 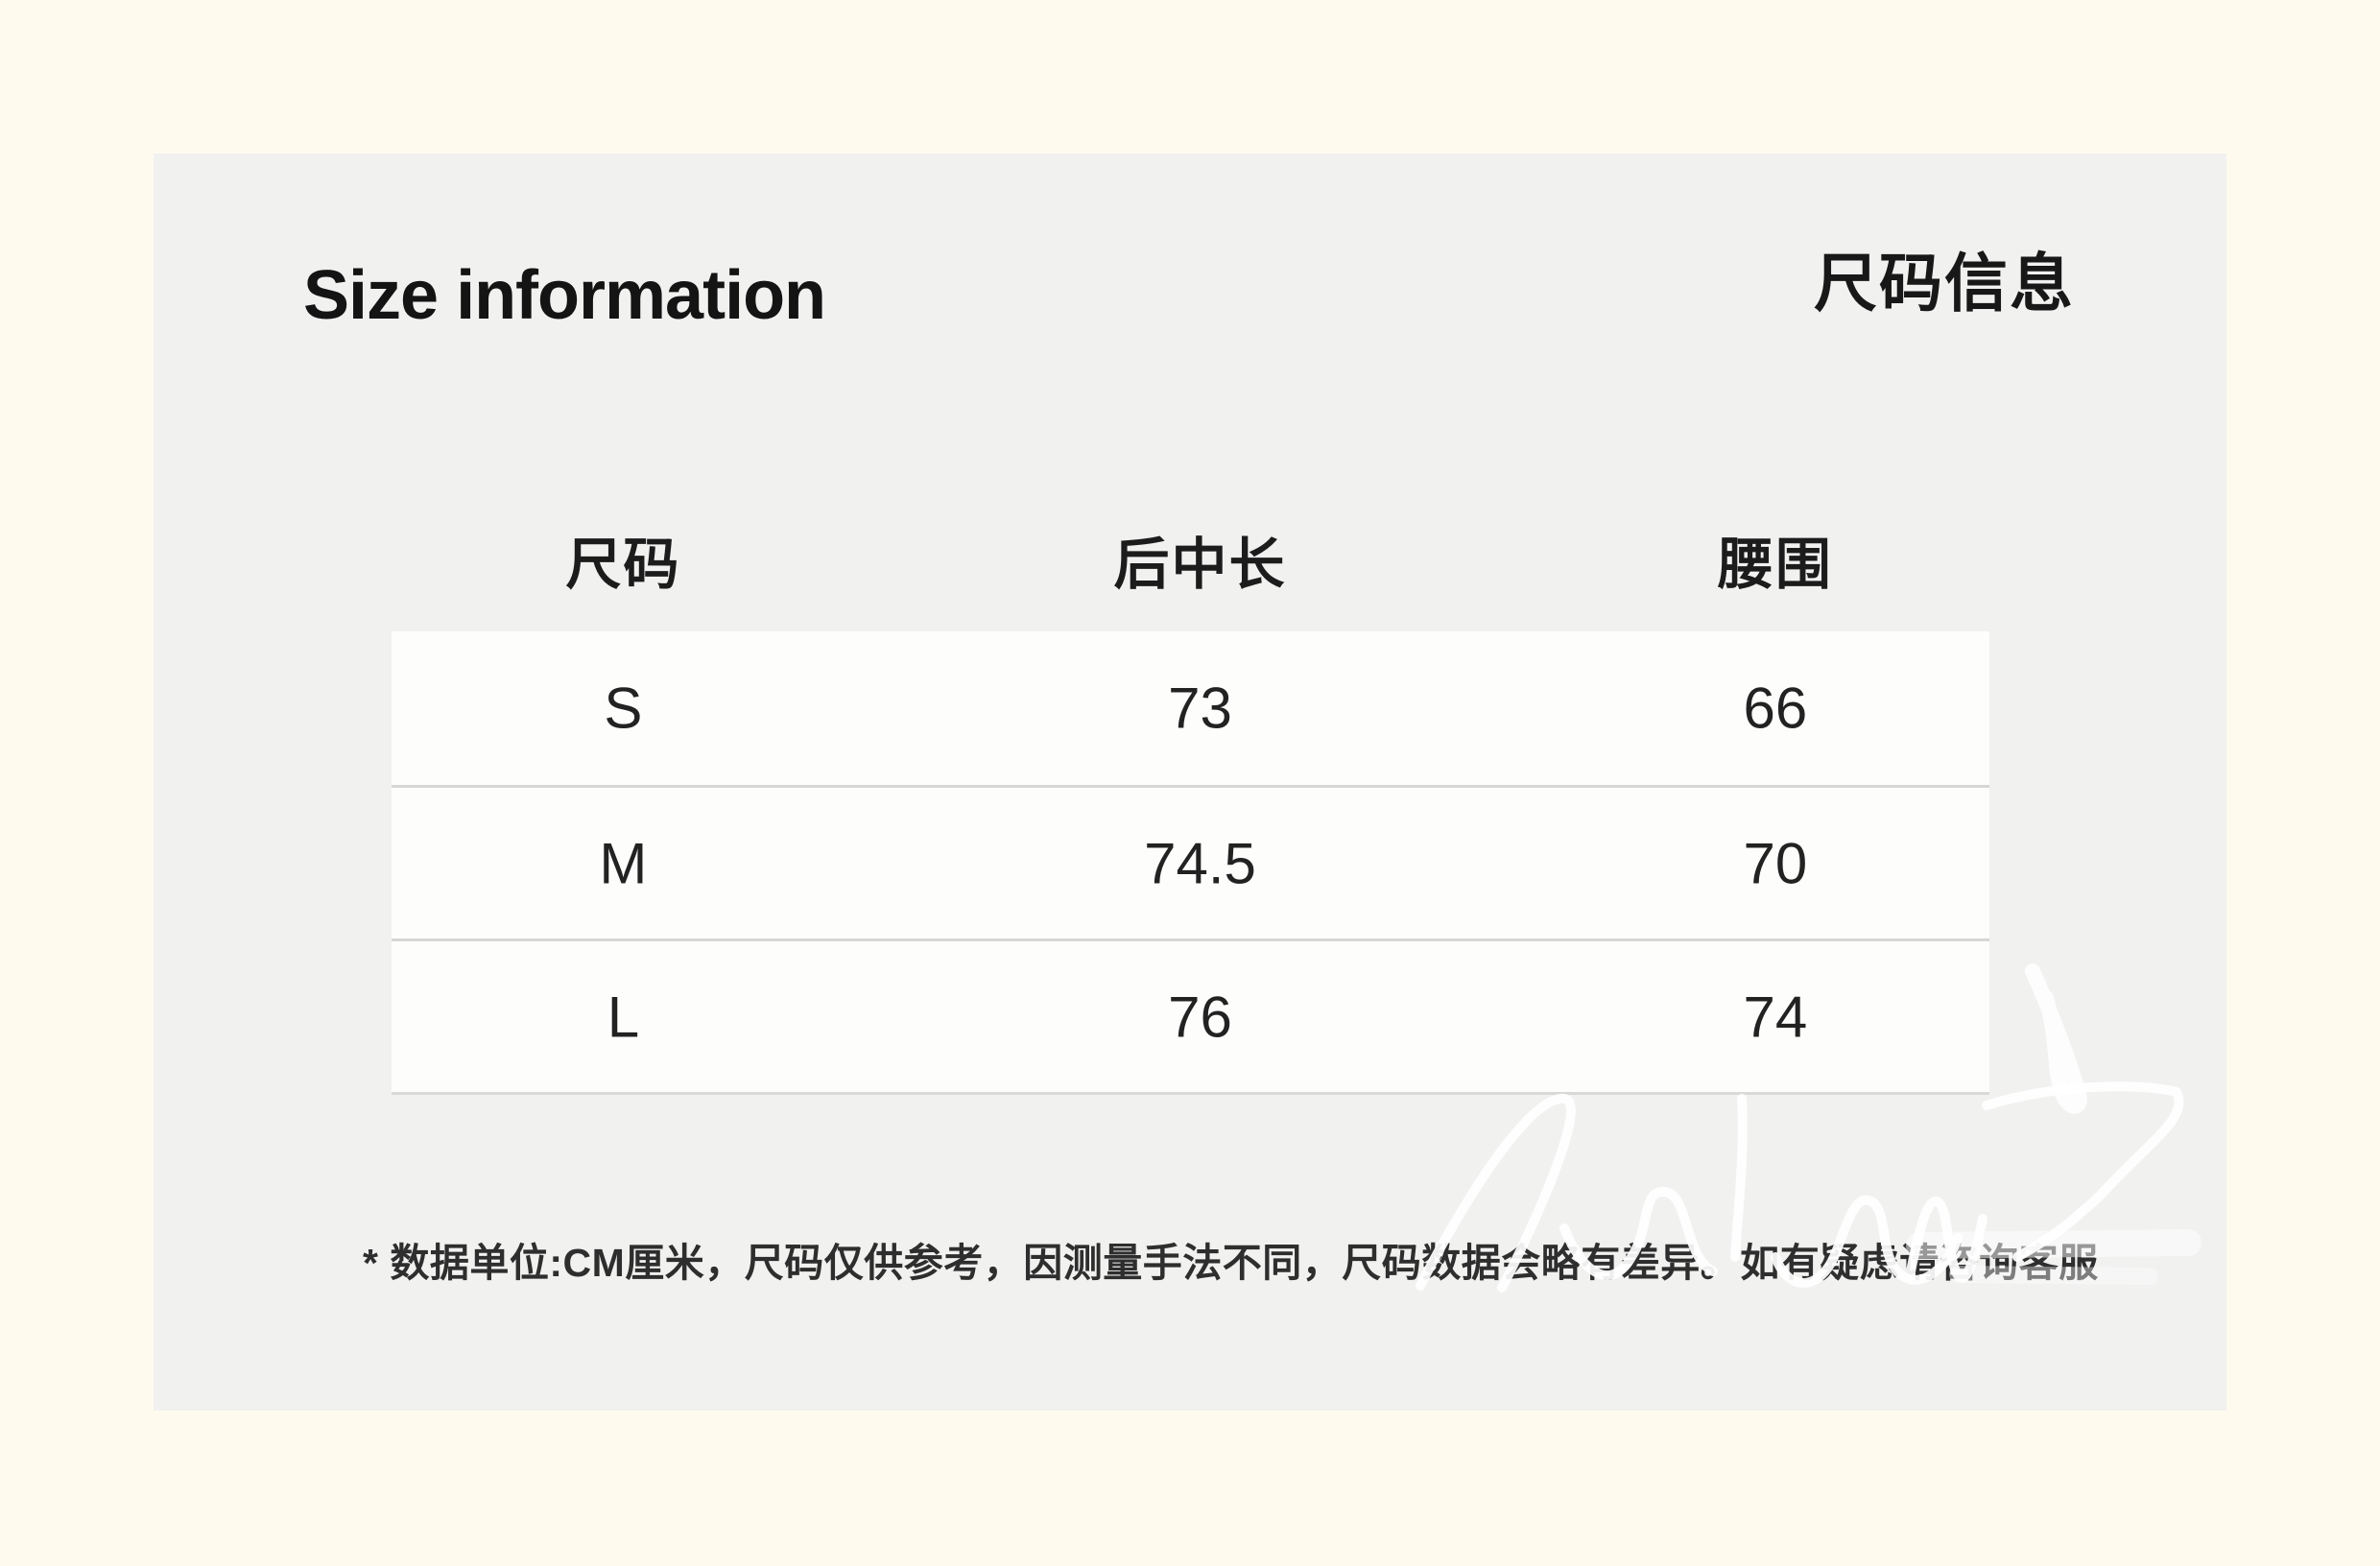 I want to click on column-header-back-center-length: 后中长, so click(x=1200, y=565).